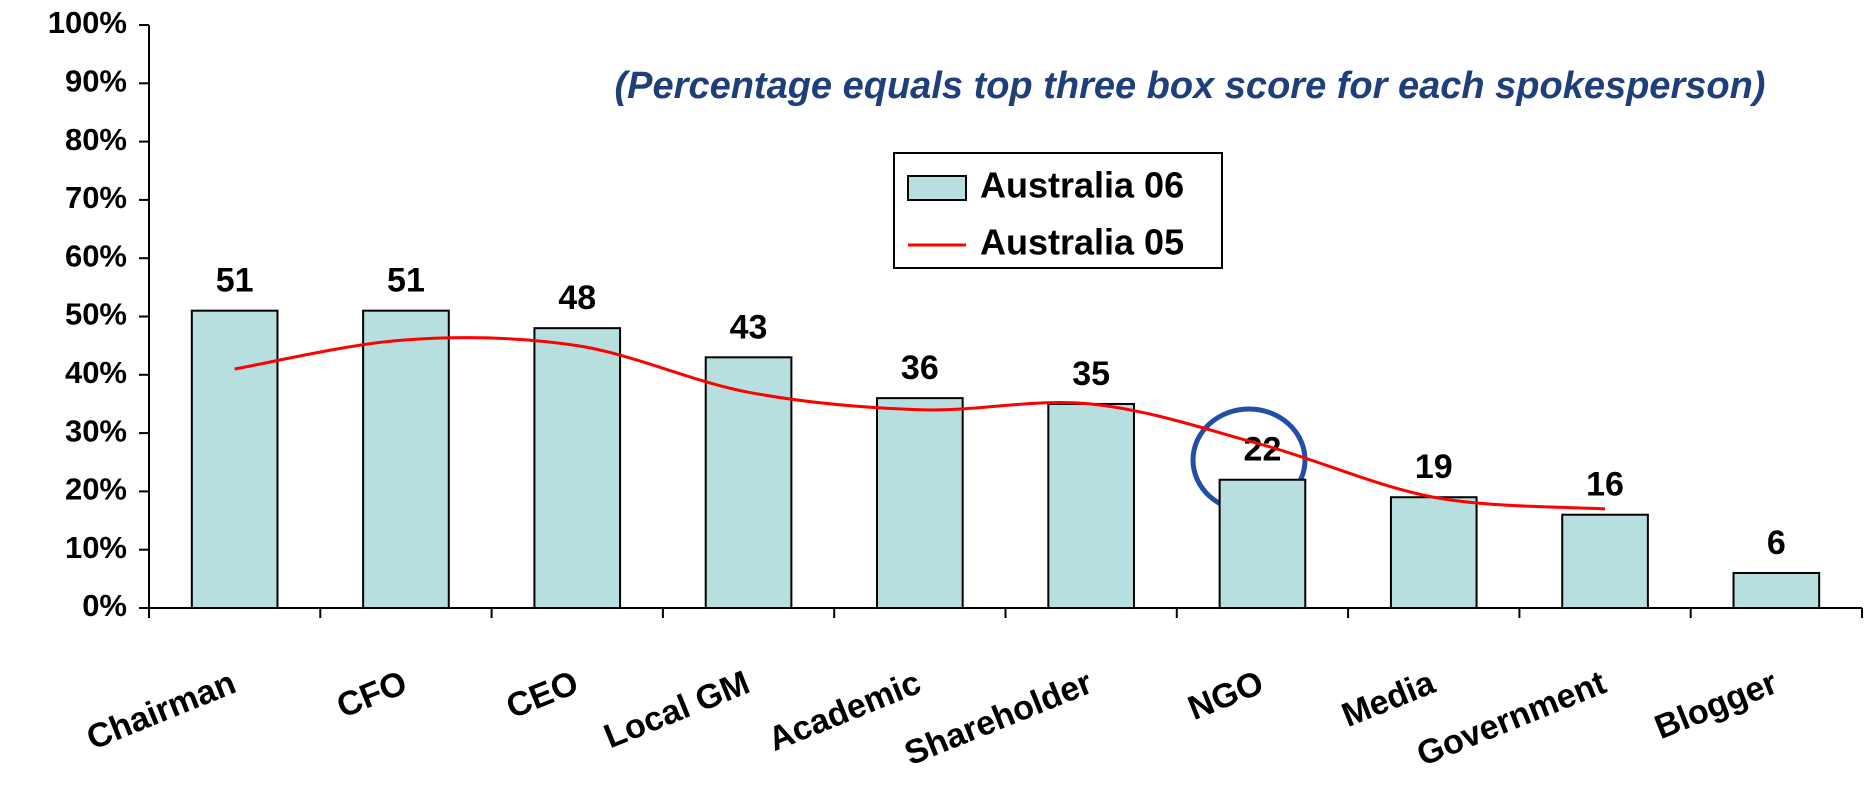  I want to click on x-tick-label: Chairman, so click(161, 711).